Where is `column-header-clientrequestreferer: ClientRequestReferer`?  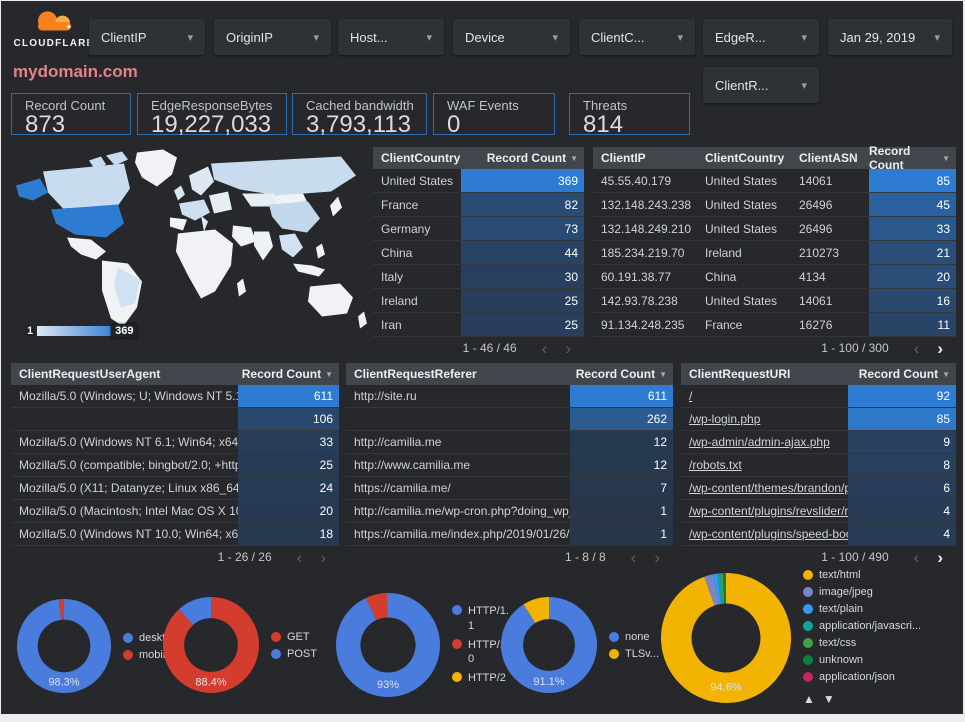
column-header-clientrequestreferer: ClientRequestReferer is located at coordinates (415, 374).